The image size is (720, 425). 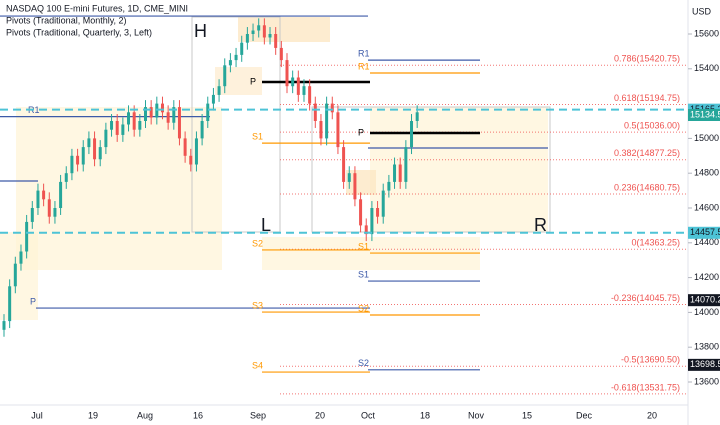 I want to click on y-tick-label: 14600, so click(x=706, y=207).